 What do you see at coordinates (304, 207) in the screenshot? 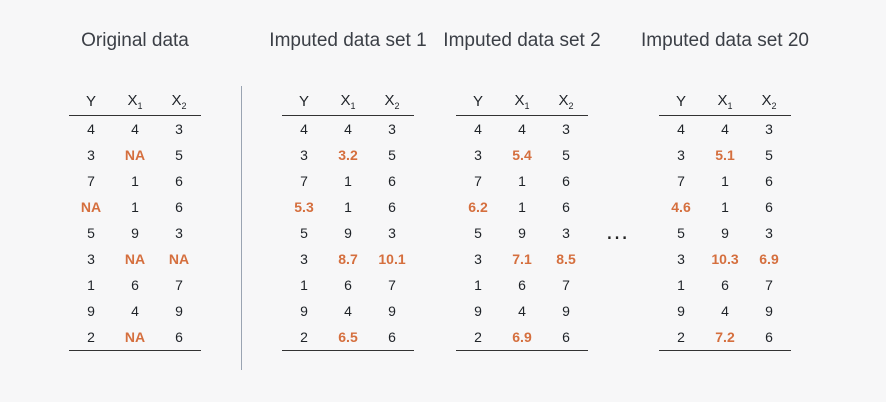
I see `table-cell: 5.3` at bounding box center [304, 207].